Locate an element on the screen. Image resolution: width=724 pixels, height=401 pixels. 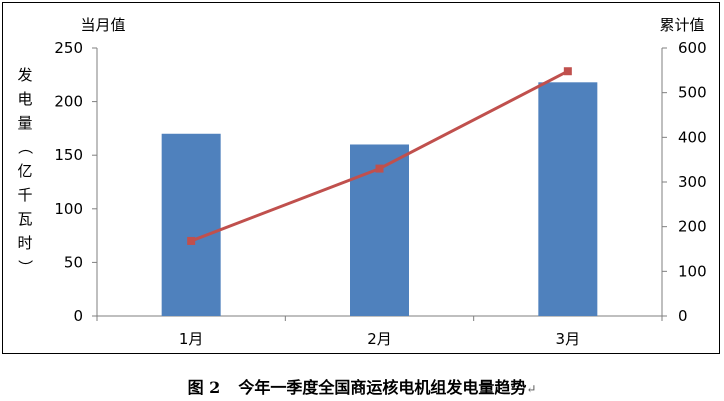
x-axis: 1月 2月 3月 is located at coordinates (379, 331).